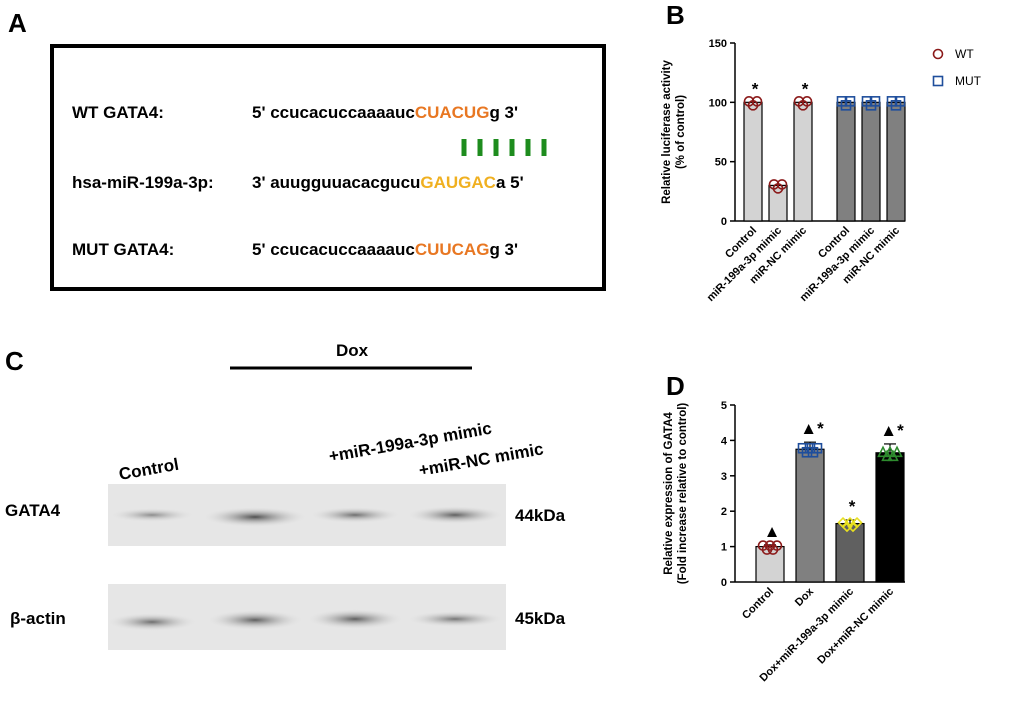  I want to click on size-label: 44kDa, so click(540, 515).